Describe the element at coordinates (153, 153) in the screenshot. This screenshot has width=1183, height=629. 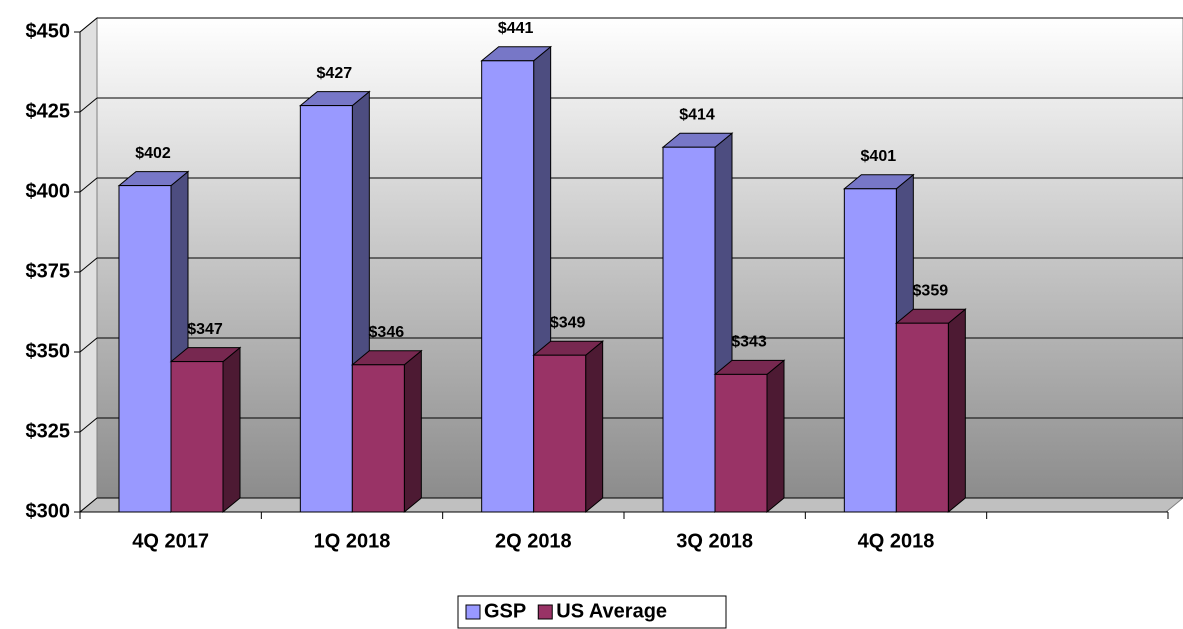
I see `value-label: $402` at that location.